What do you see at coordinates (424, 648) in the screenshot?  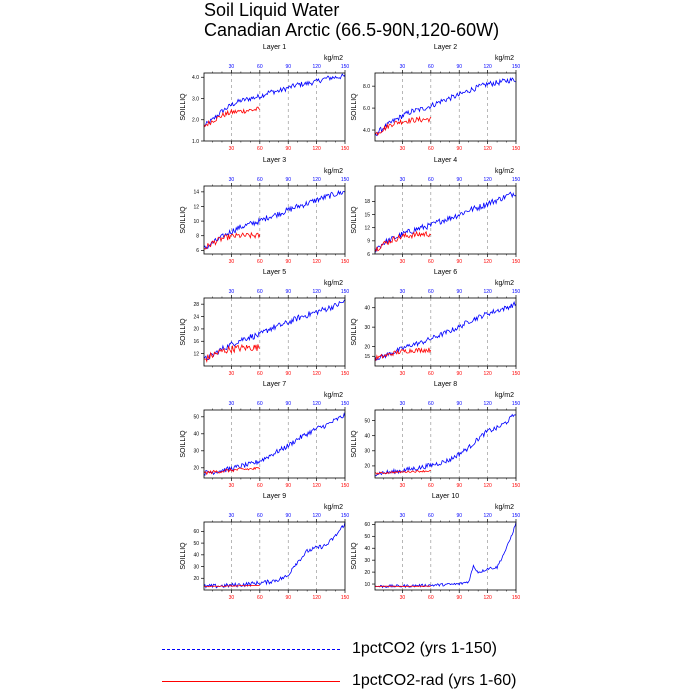 I see `legend-label-1pctco2: 1pctCO2 (yrs 1-150)` at bounding box center [424, 648].